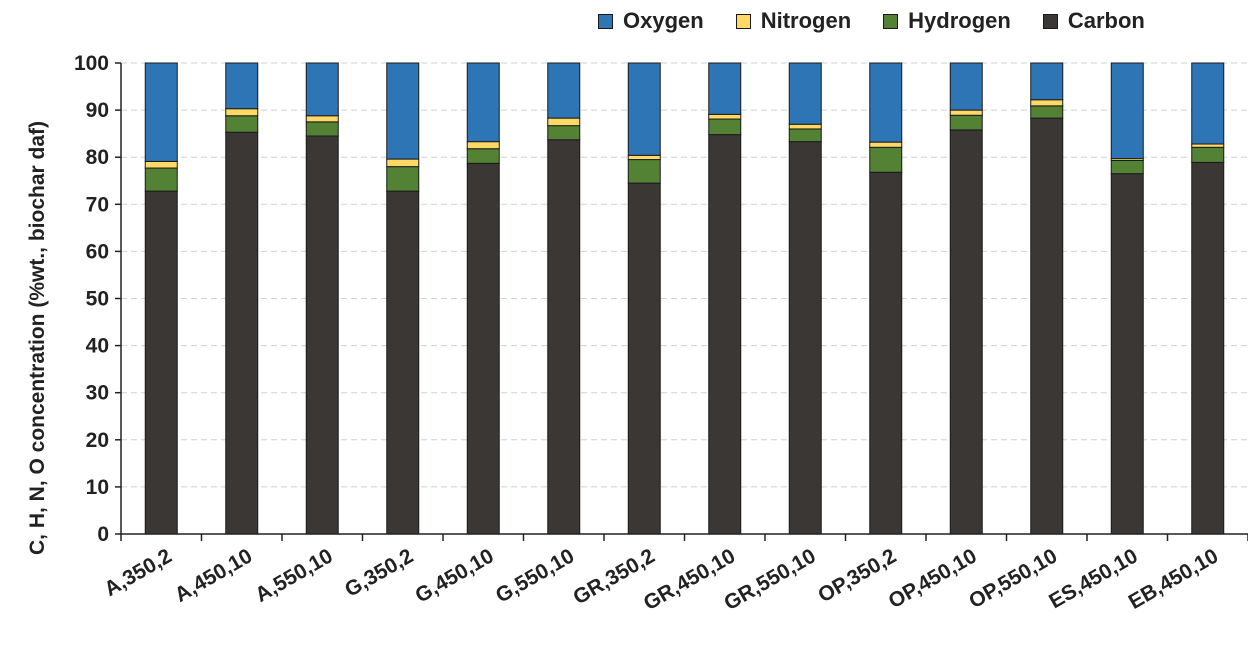 Image resolution: width=1248 pixels, height=645 pixels. I want to click on x-tick-label: ES,450,10, so click(1093, 578).